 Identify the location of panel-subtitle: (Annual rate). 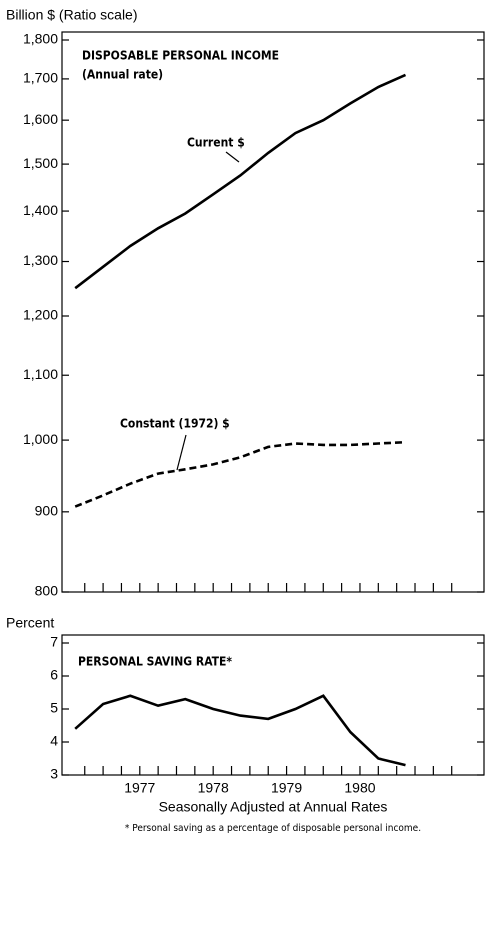
(122, 75).